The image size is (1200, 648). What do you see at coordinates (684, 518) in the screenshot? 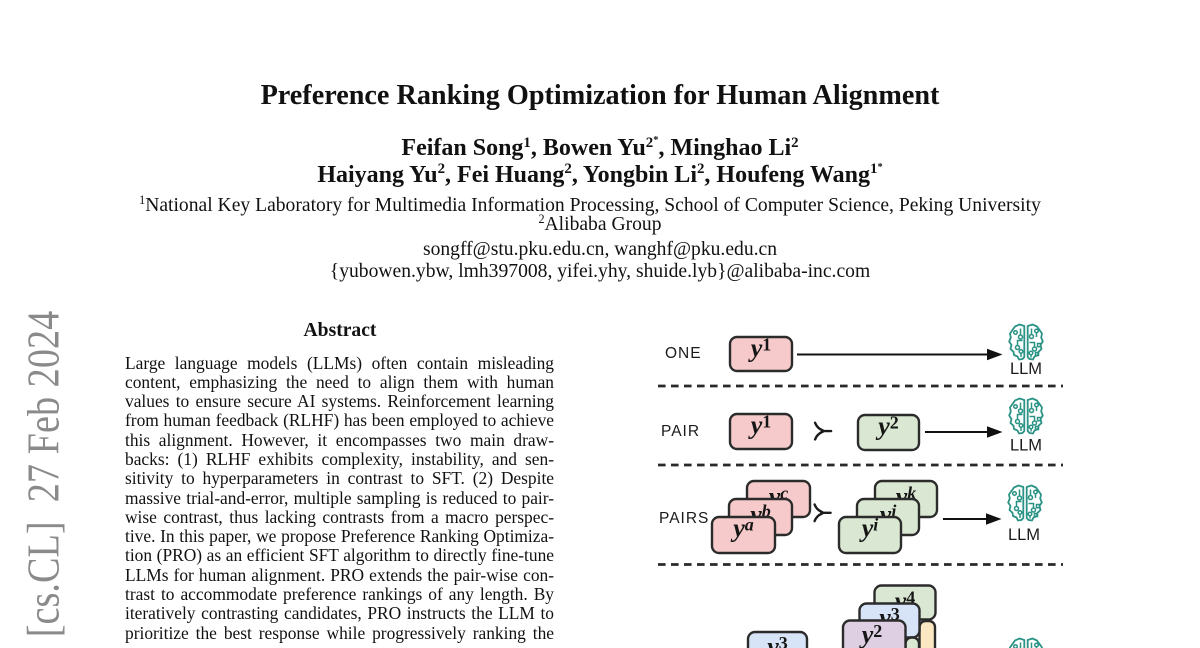
I see `svg-text: PAIRS` at bounding box center [684, 518].